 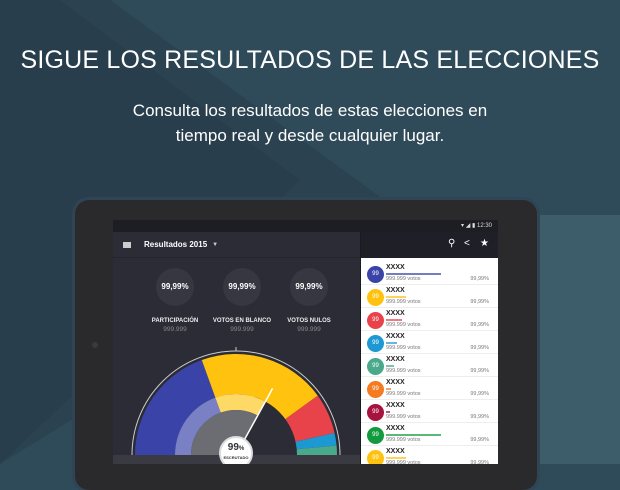 I want to click on menu-icon, so click(x=127, y=245).